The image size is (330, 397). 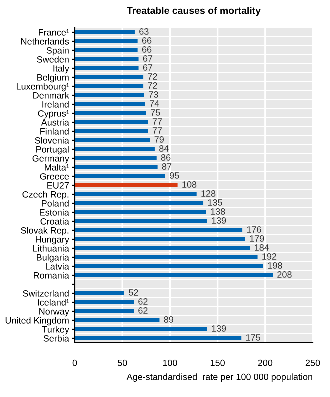 What do you see at coordinates (55, 203) in the screenshot?
I see `y-tick-label: Poland` at bounding box center [55, 203].